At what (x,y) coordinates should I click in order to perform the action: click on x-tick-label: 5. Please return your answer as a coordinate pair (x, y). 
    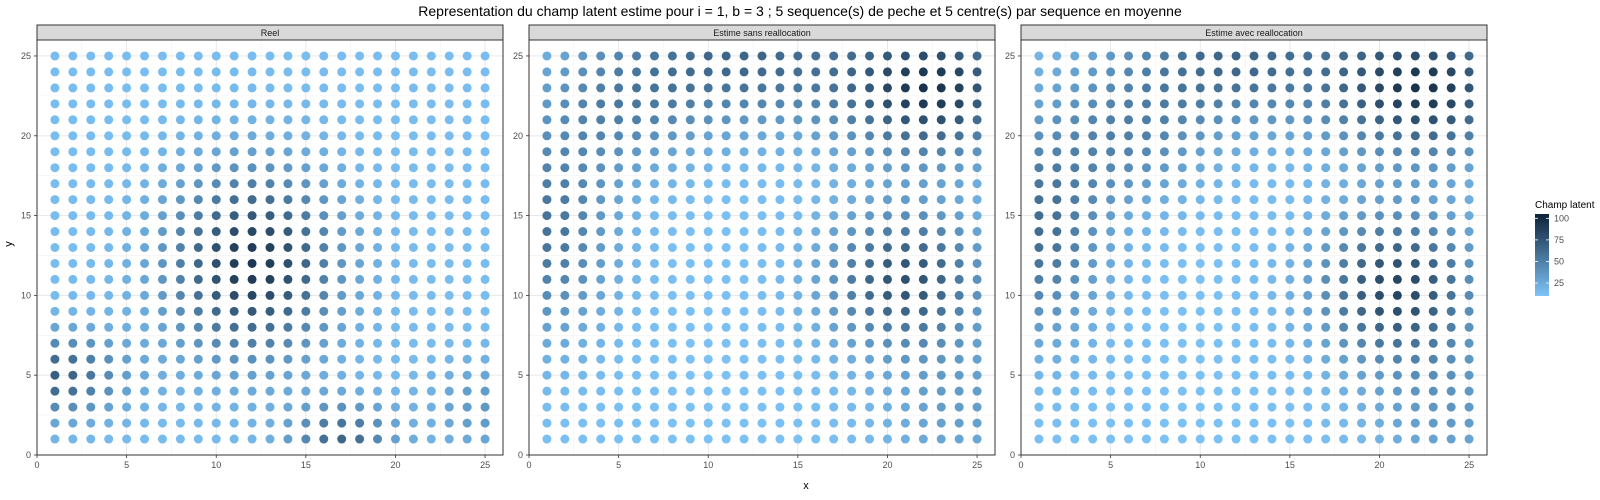
    Looking at the image, I should click on (1110, 465).